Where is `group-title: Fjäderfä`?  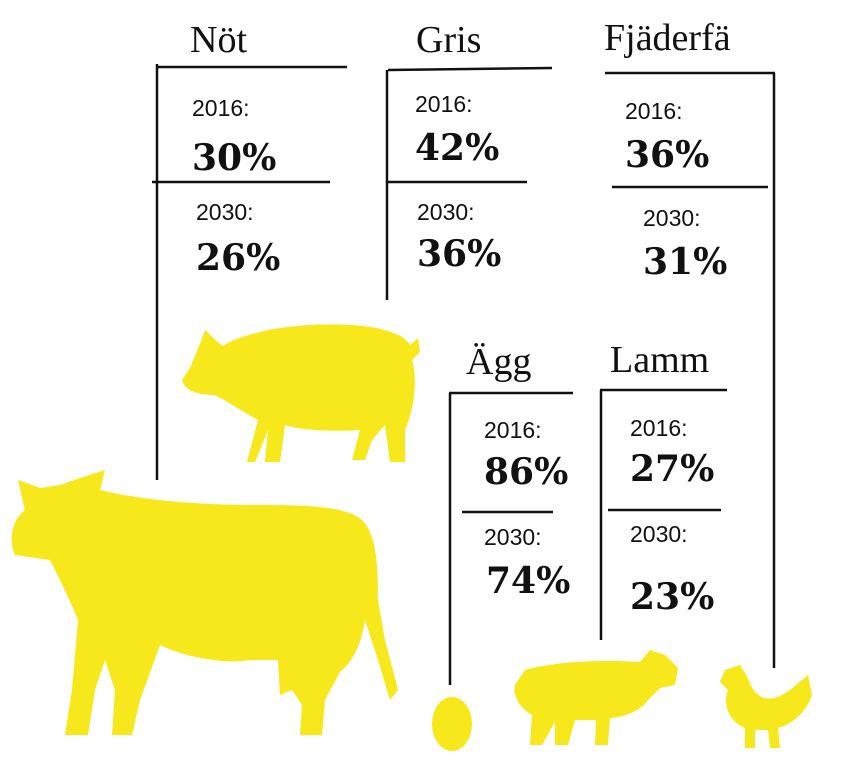
group-title: Fjäderfä is located at coordinates (667, 38).